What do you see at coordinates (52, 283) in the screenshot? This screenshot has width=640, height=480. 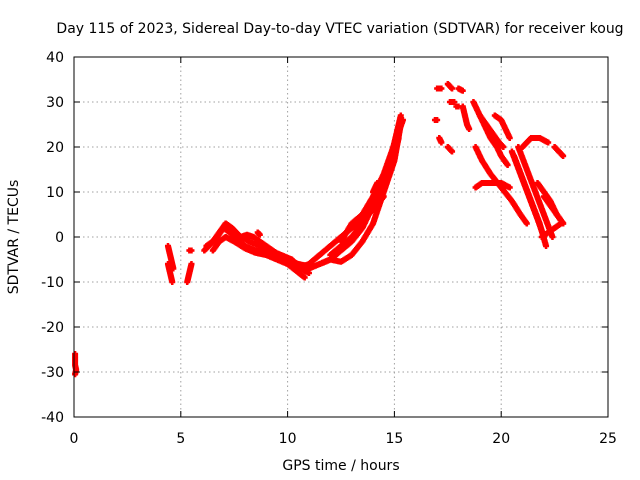 I see `y-tick-label: -10` at bounding box center [52, 283].